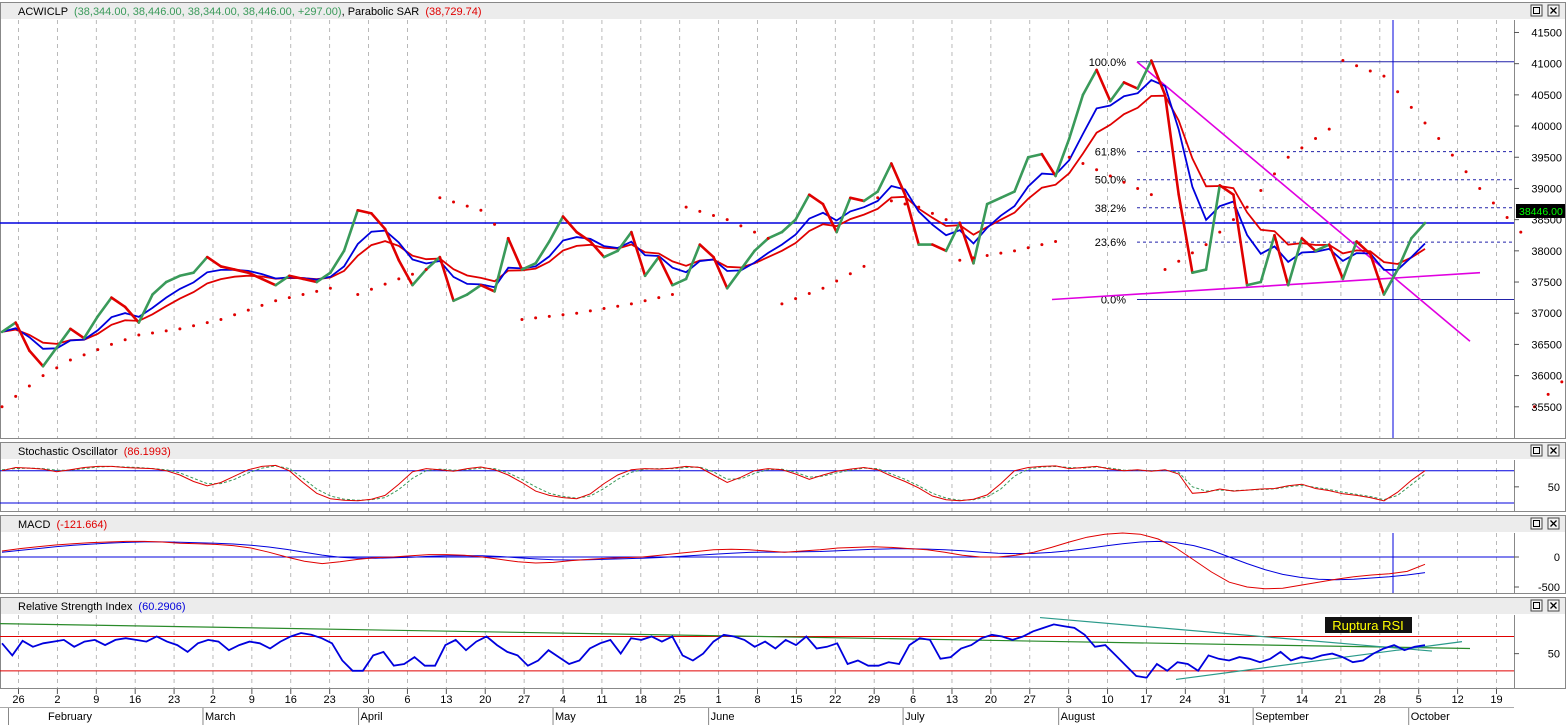 This screenshot has height=725, width=1566. I want to click on rsi-trendline-resistance, so click(1236, 634).